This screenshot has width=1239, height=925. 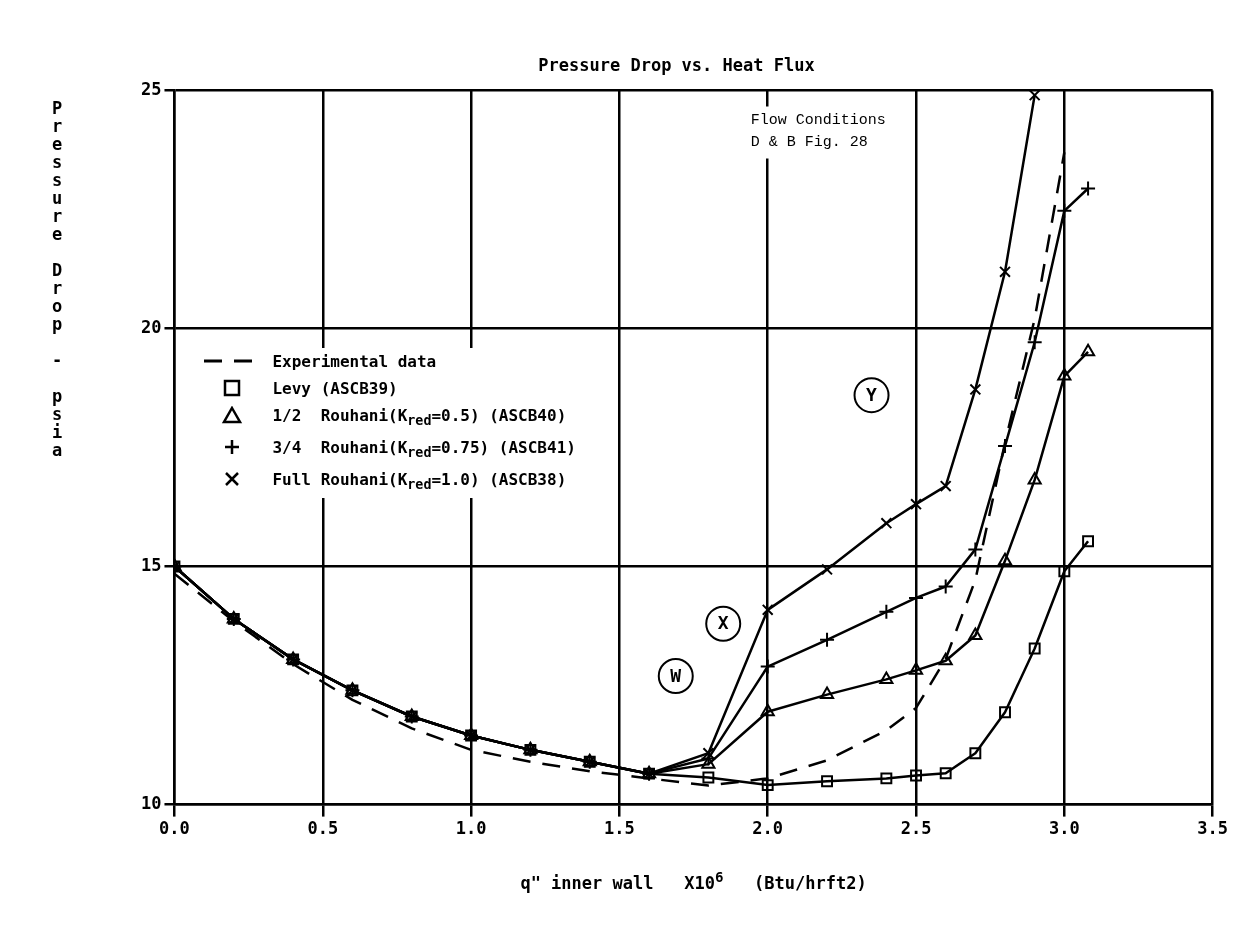 I want to click on x-tick-label: 1.0, so click(x=471, y=828).